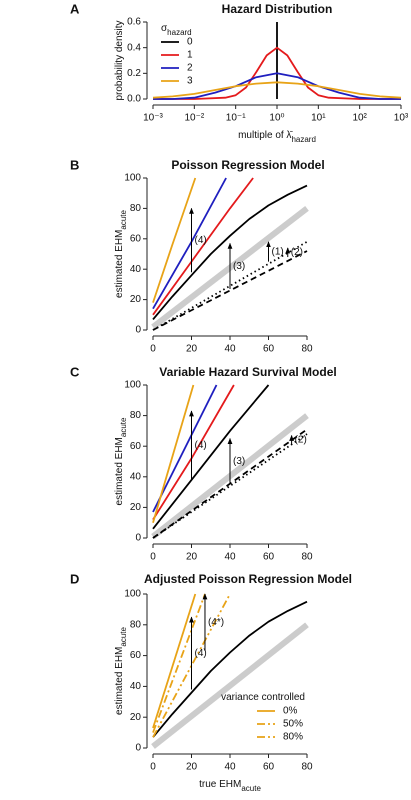  What do you see at coordinates (276, 118) in the screenshot?
I see `x-tick-label: 10⁰` at bounding box center [276, 118].